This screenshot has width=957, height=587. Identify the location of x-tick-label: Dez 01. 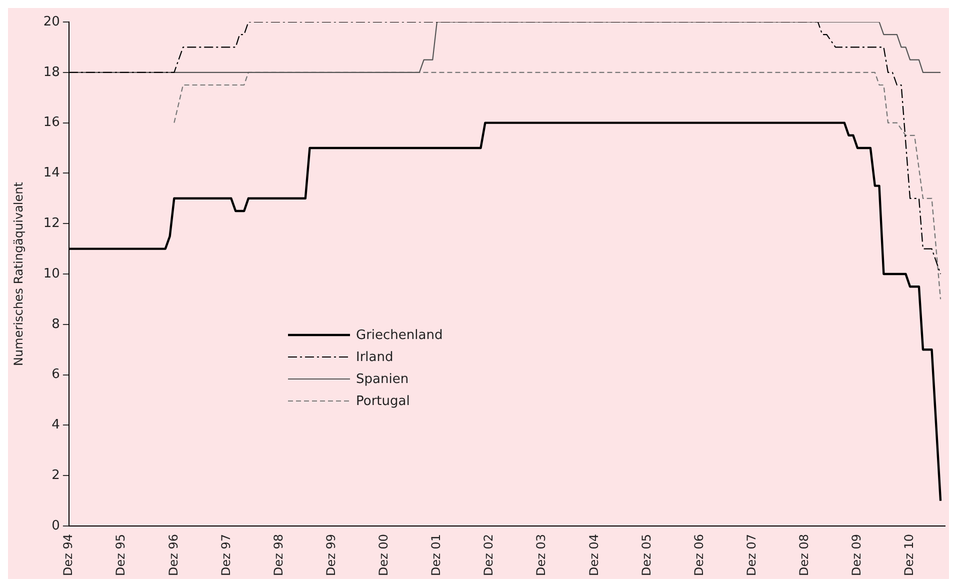
(436, 555).